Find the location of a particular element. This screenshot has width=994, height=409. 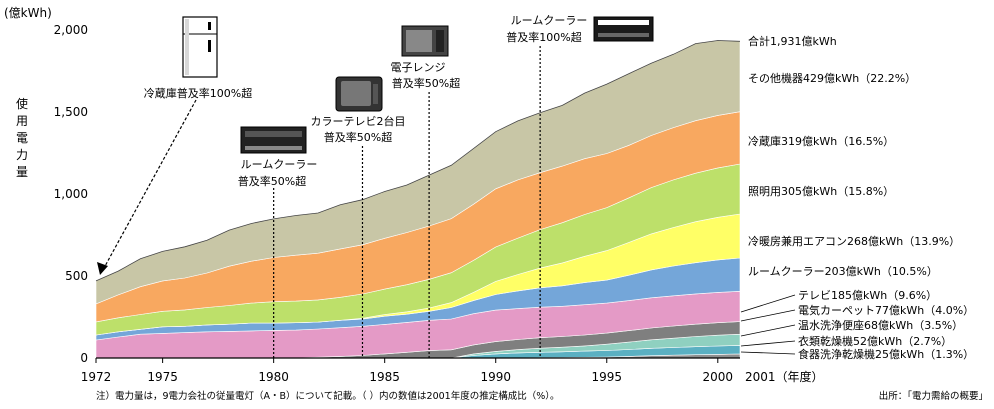

refrigerator-picture is located at coordinates (200, 47).